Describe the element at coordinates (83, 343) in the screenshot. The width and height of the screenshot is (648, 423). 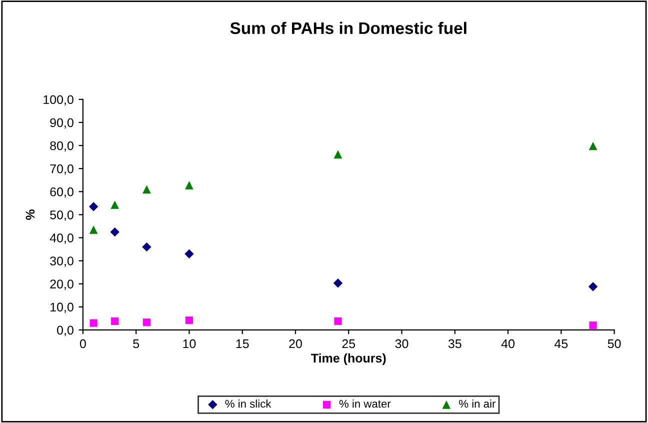
I see `x-tick-label: 0` at that location.